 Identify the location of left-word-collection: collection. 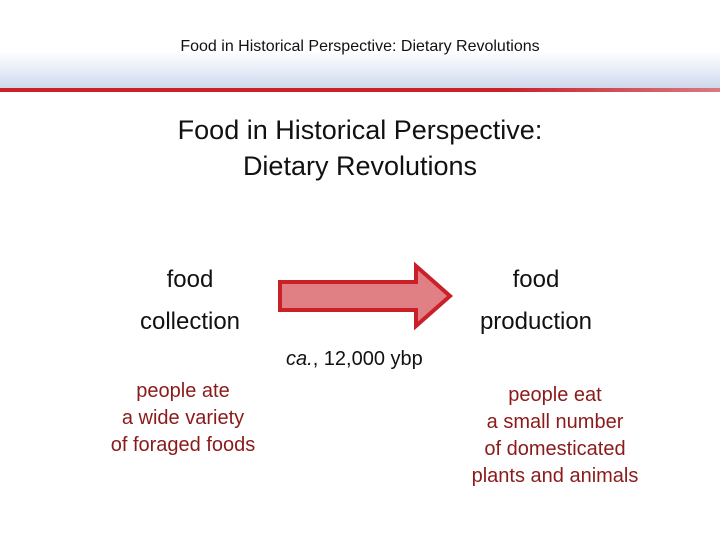
(190, 321).